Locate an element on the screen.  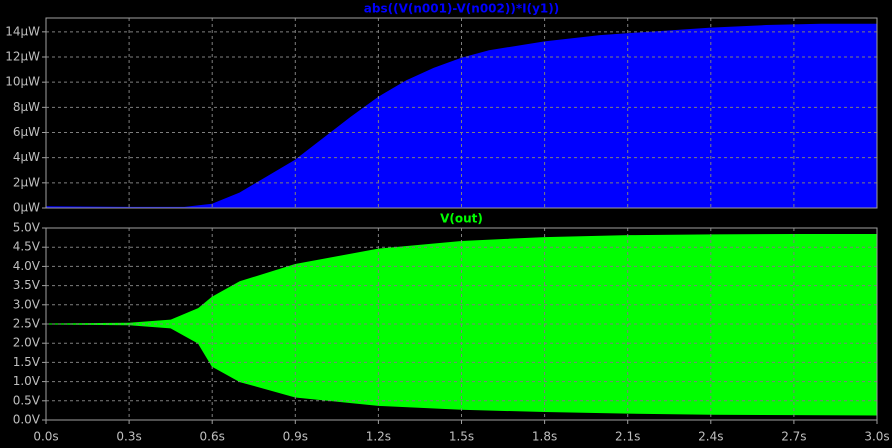
y-tick-label: 10µW is located at coordinates (22, 82).